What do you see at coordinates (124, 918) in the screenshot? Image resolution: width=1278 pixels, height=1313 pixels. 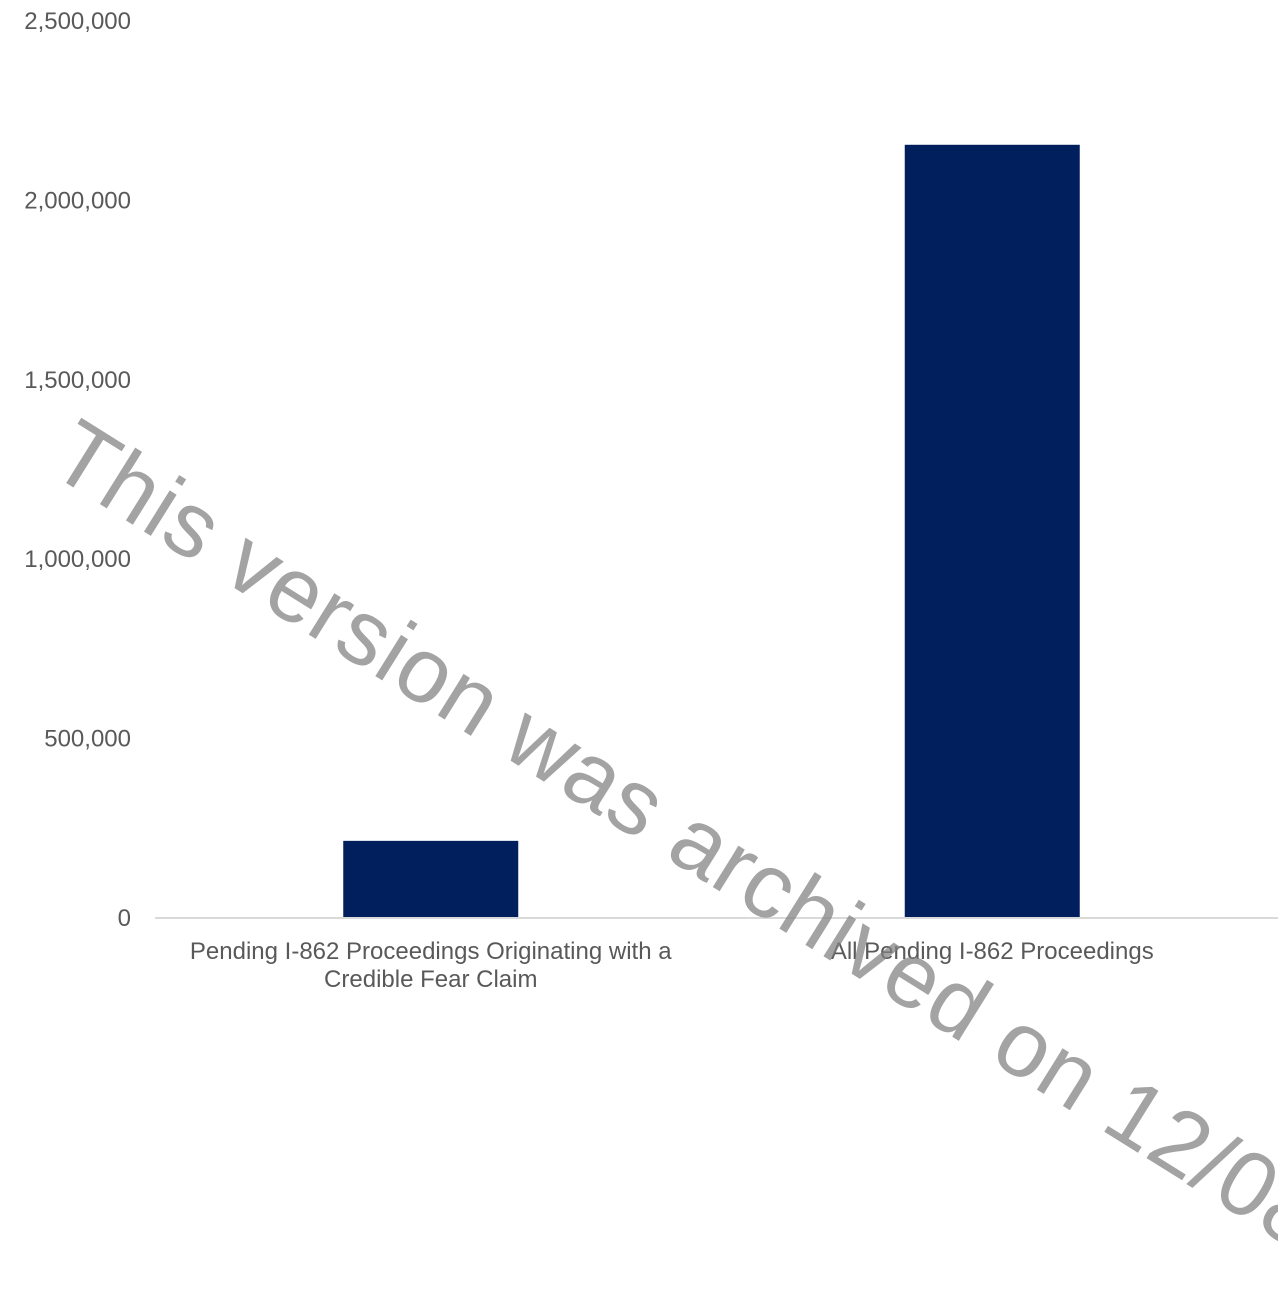 I see `y-tick-label: 0` at bounding box center [124, 918].